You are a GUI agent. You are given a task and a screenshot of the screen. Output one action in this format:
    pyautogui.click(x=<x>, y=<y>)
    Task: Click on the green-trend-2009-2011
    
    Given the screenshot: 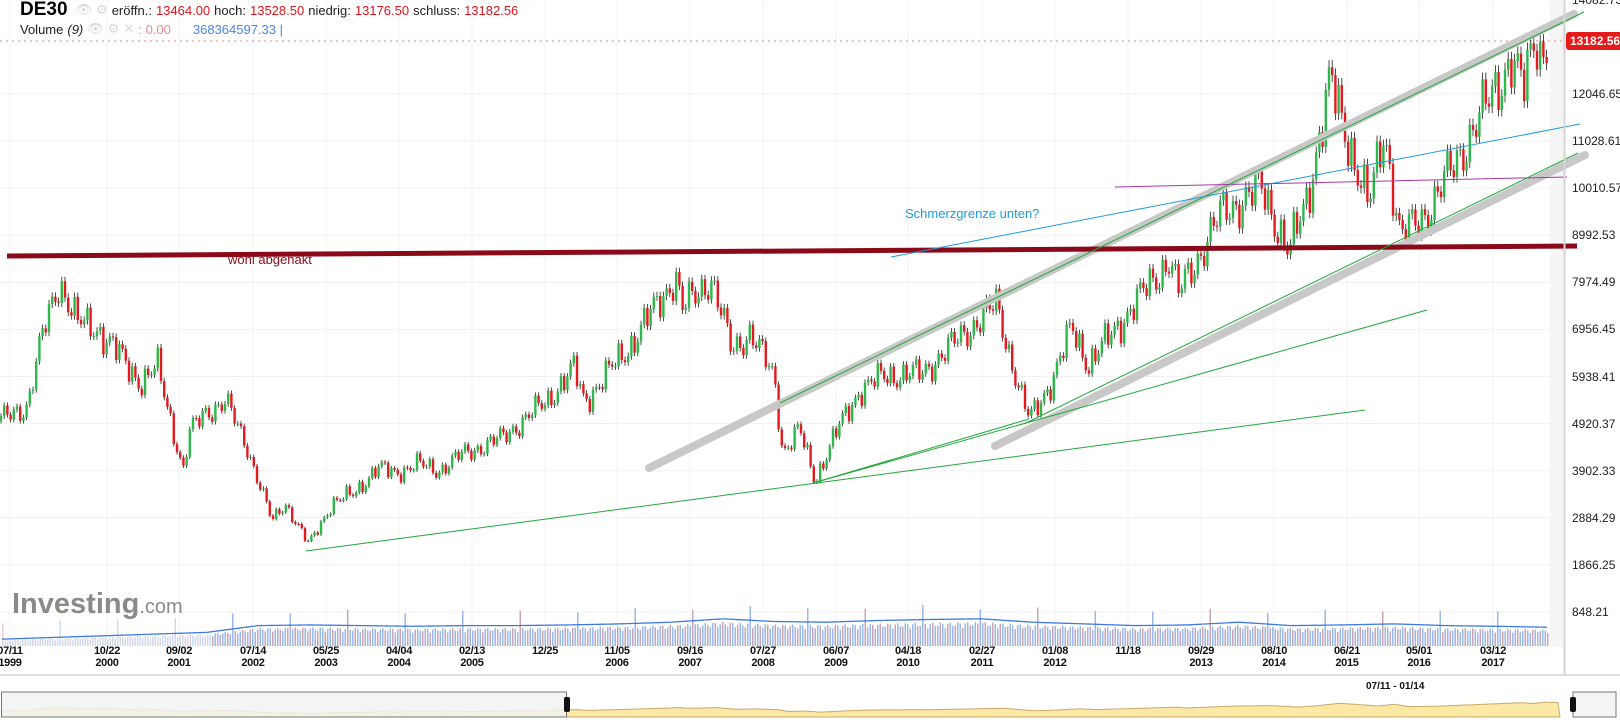 What is the action you would take?
    pyautogui.click(x=921, y=451)
    